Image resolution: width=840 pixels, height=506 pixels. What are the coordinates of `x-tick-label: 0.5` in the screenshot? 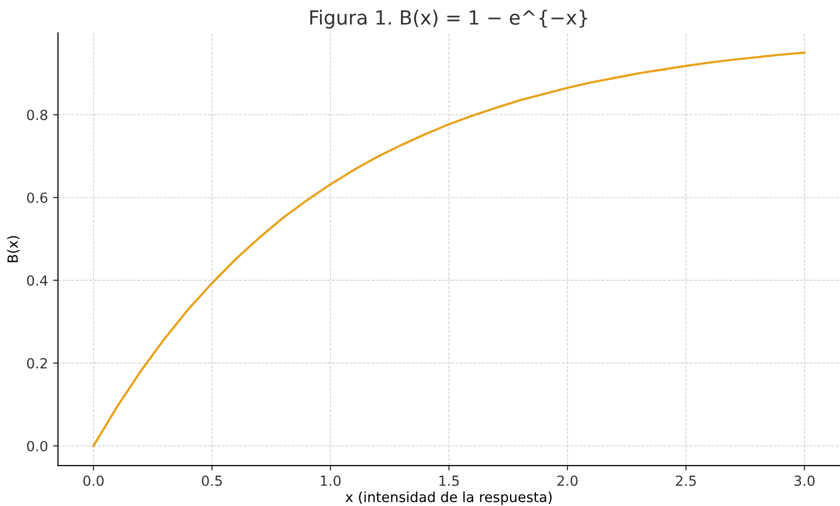 It's located at (212, 480).